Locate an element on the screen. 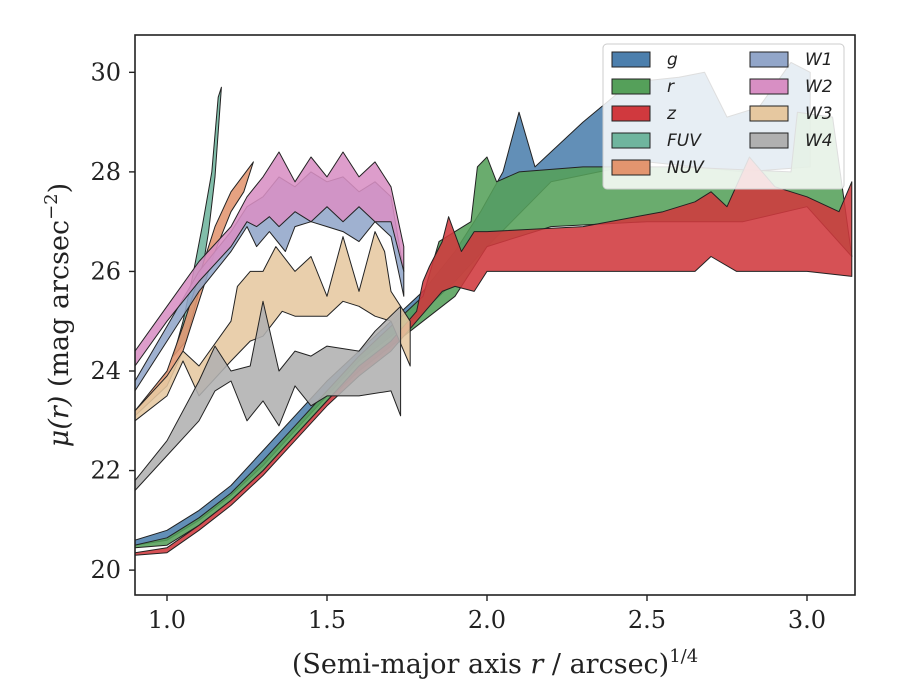 The width and height of the screenshot is (900, 700). legend-label-nuv: NUV is located at coordinates (686, 168).